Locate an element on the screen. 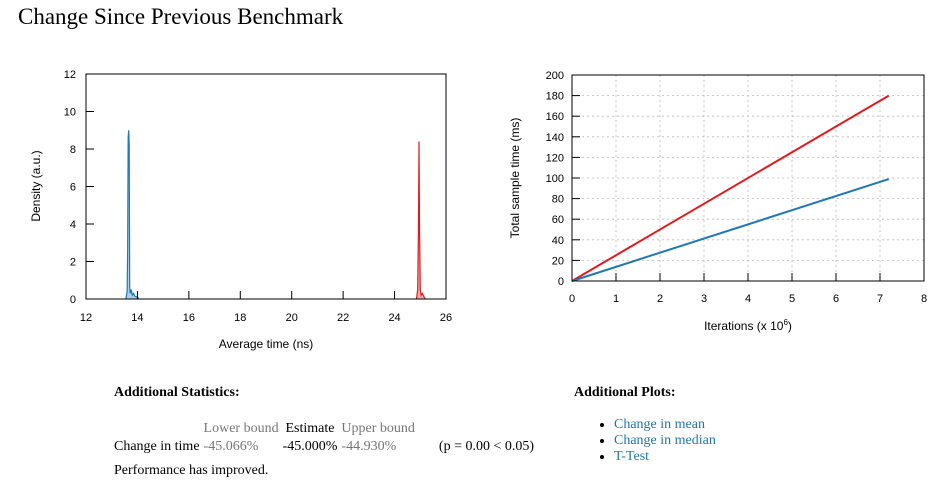 The width and height of the screenshot is (946, 491). additional-plots-list: Change in mean Change in median T-Test is located at coordinates (645, 441).